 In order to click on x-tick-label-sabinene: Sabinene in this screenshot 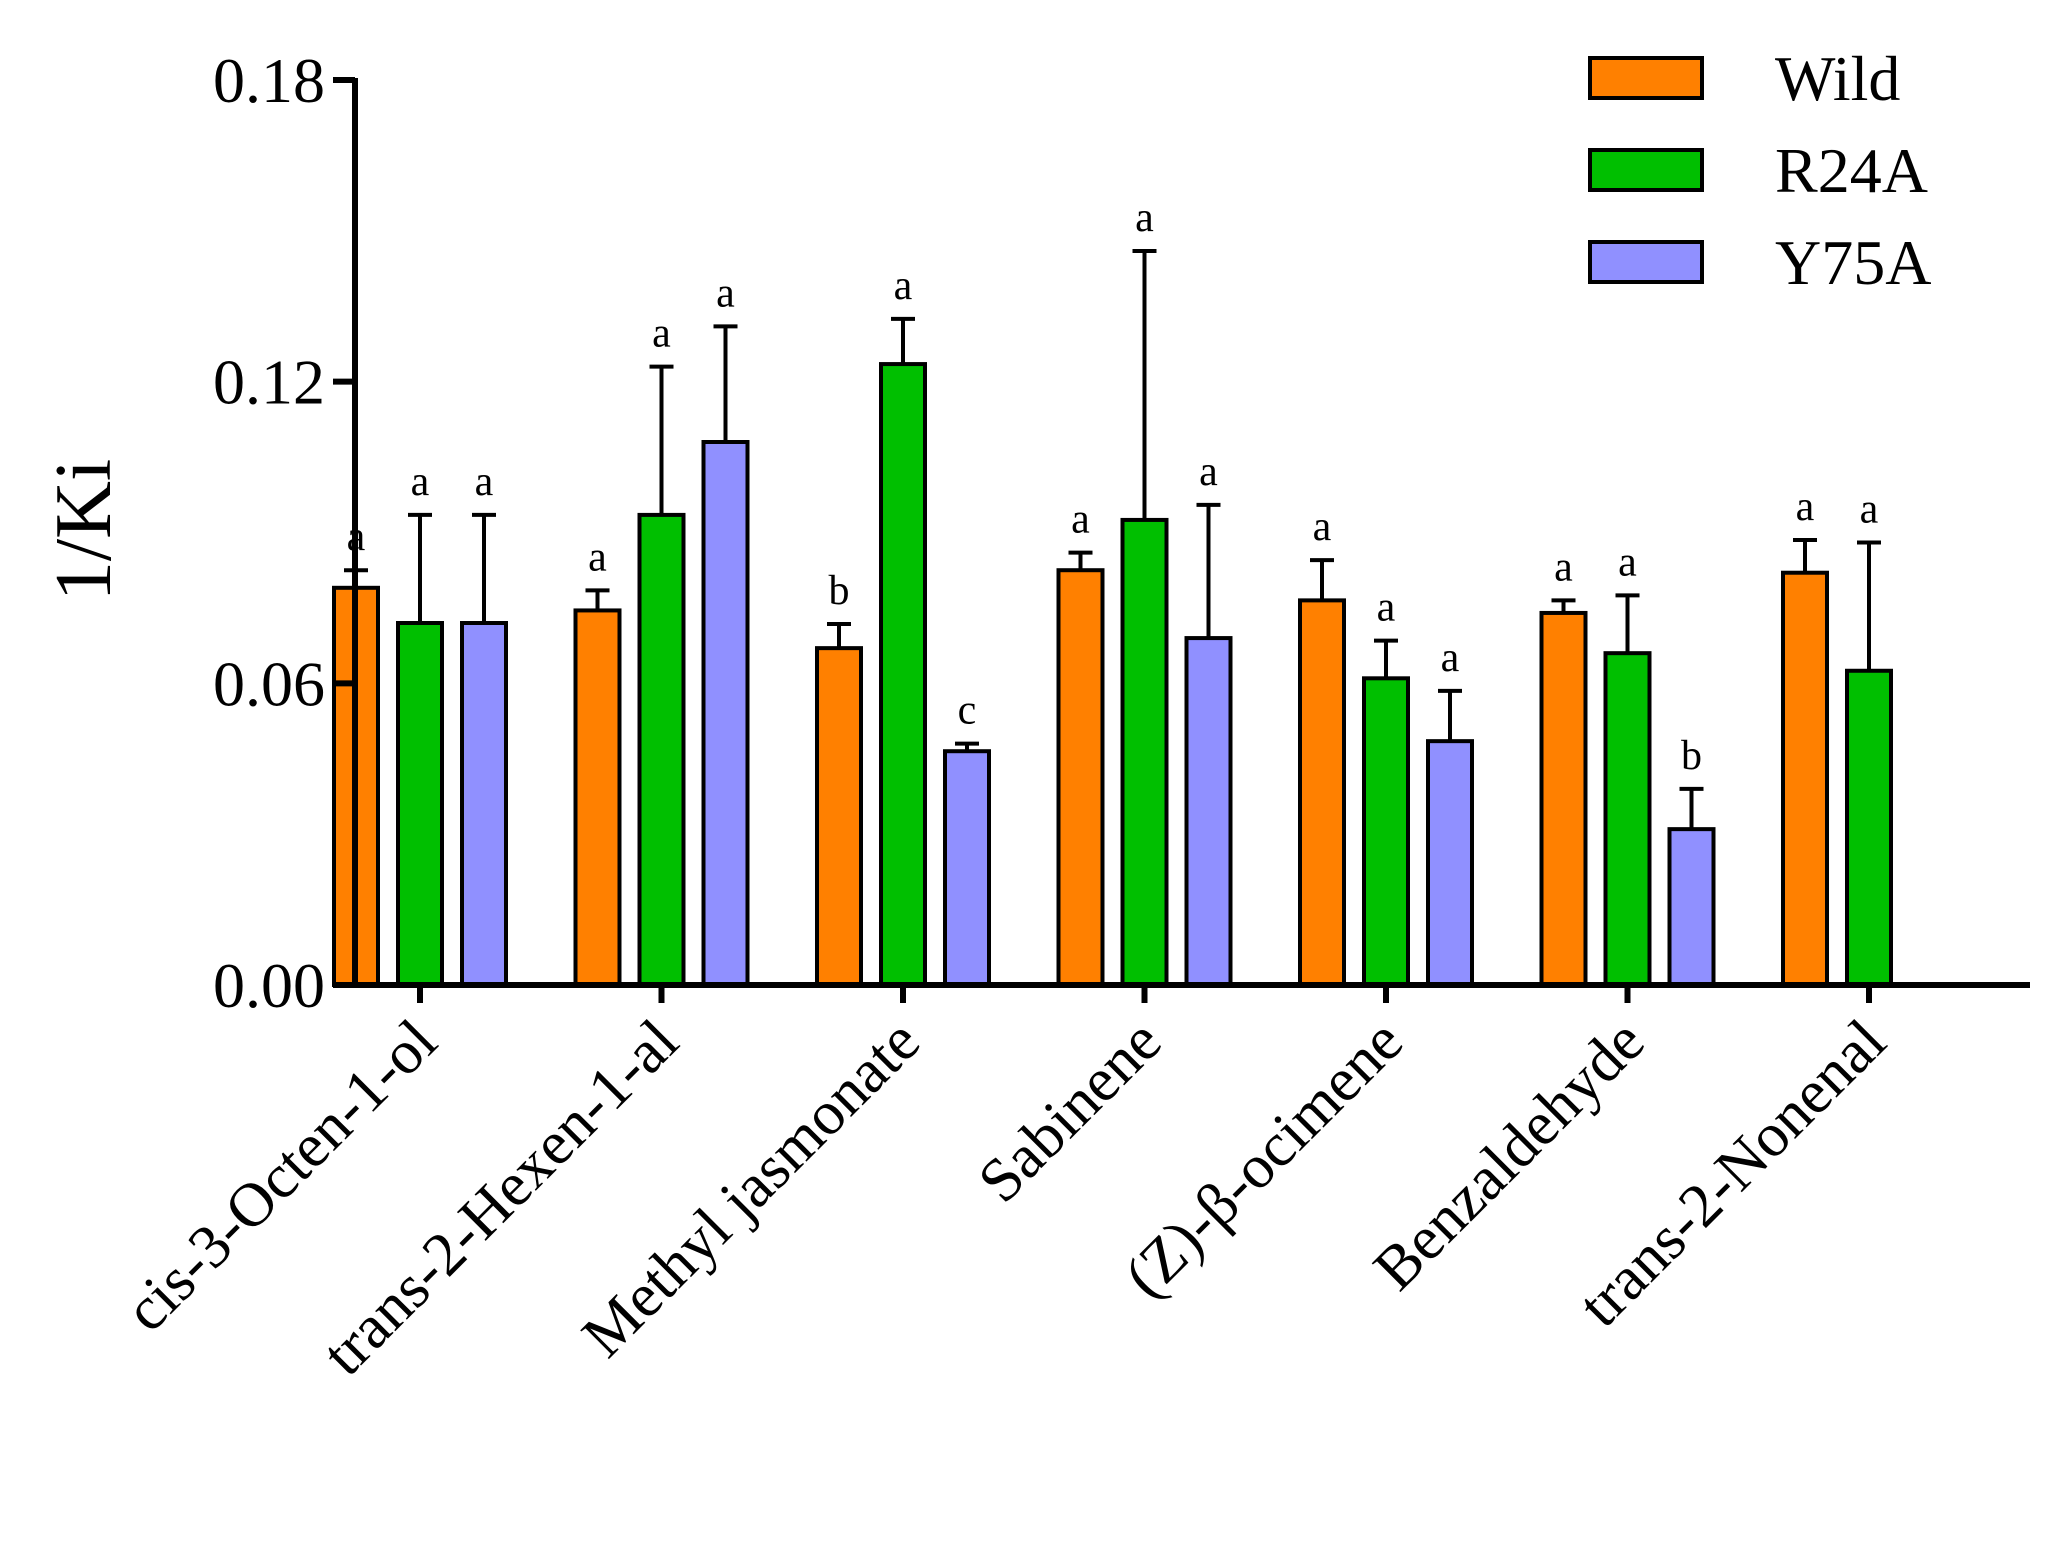, I will do `click(1070, 1111)`.